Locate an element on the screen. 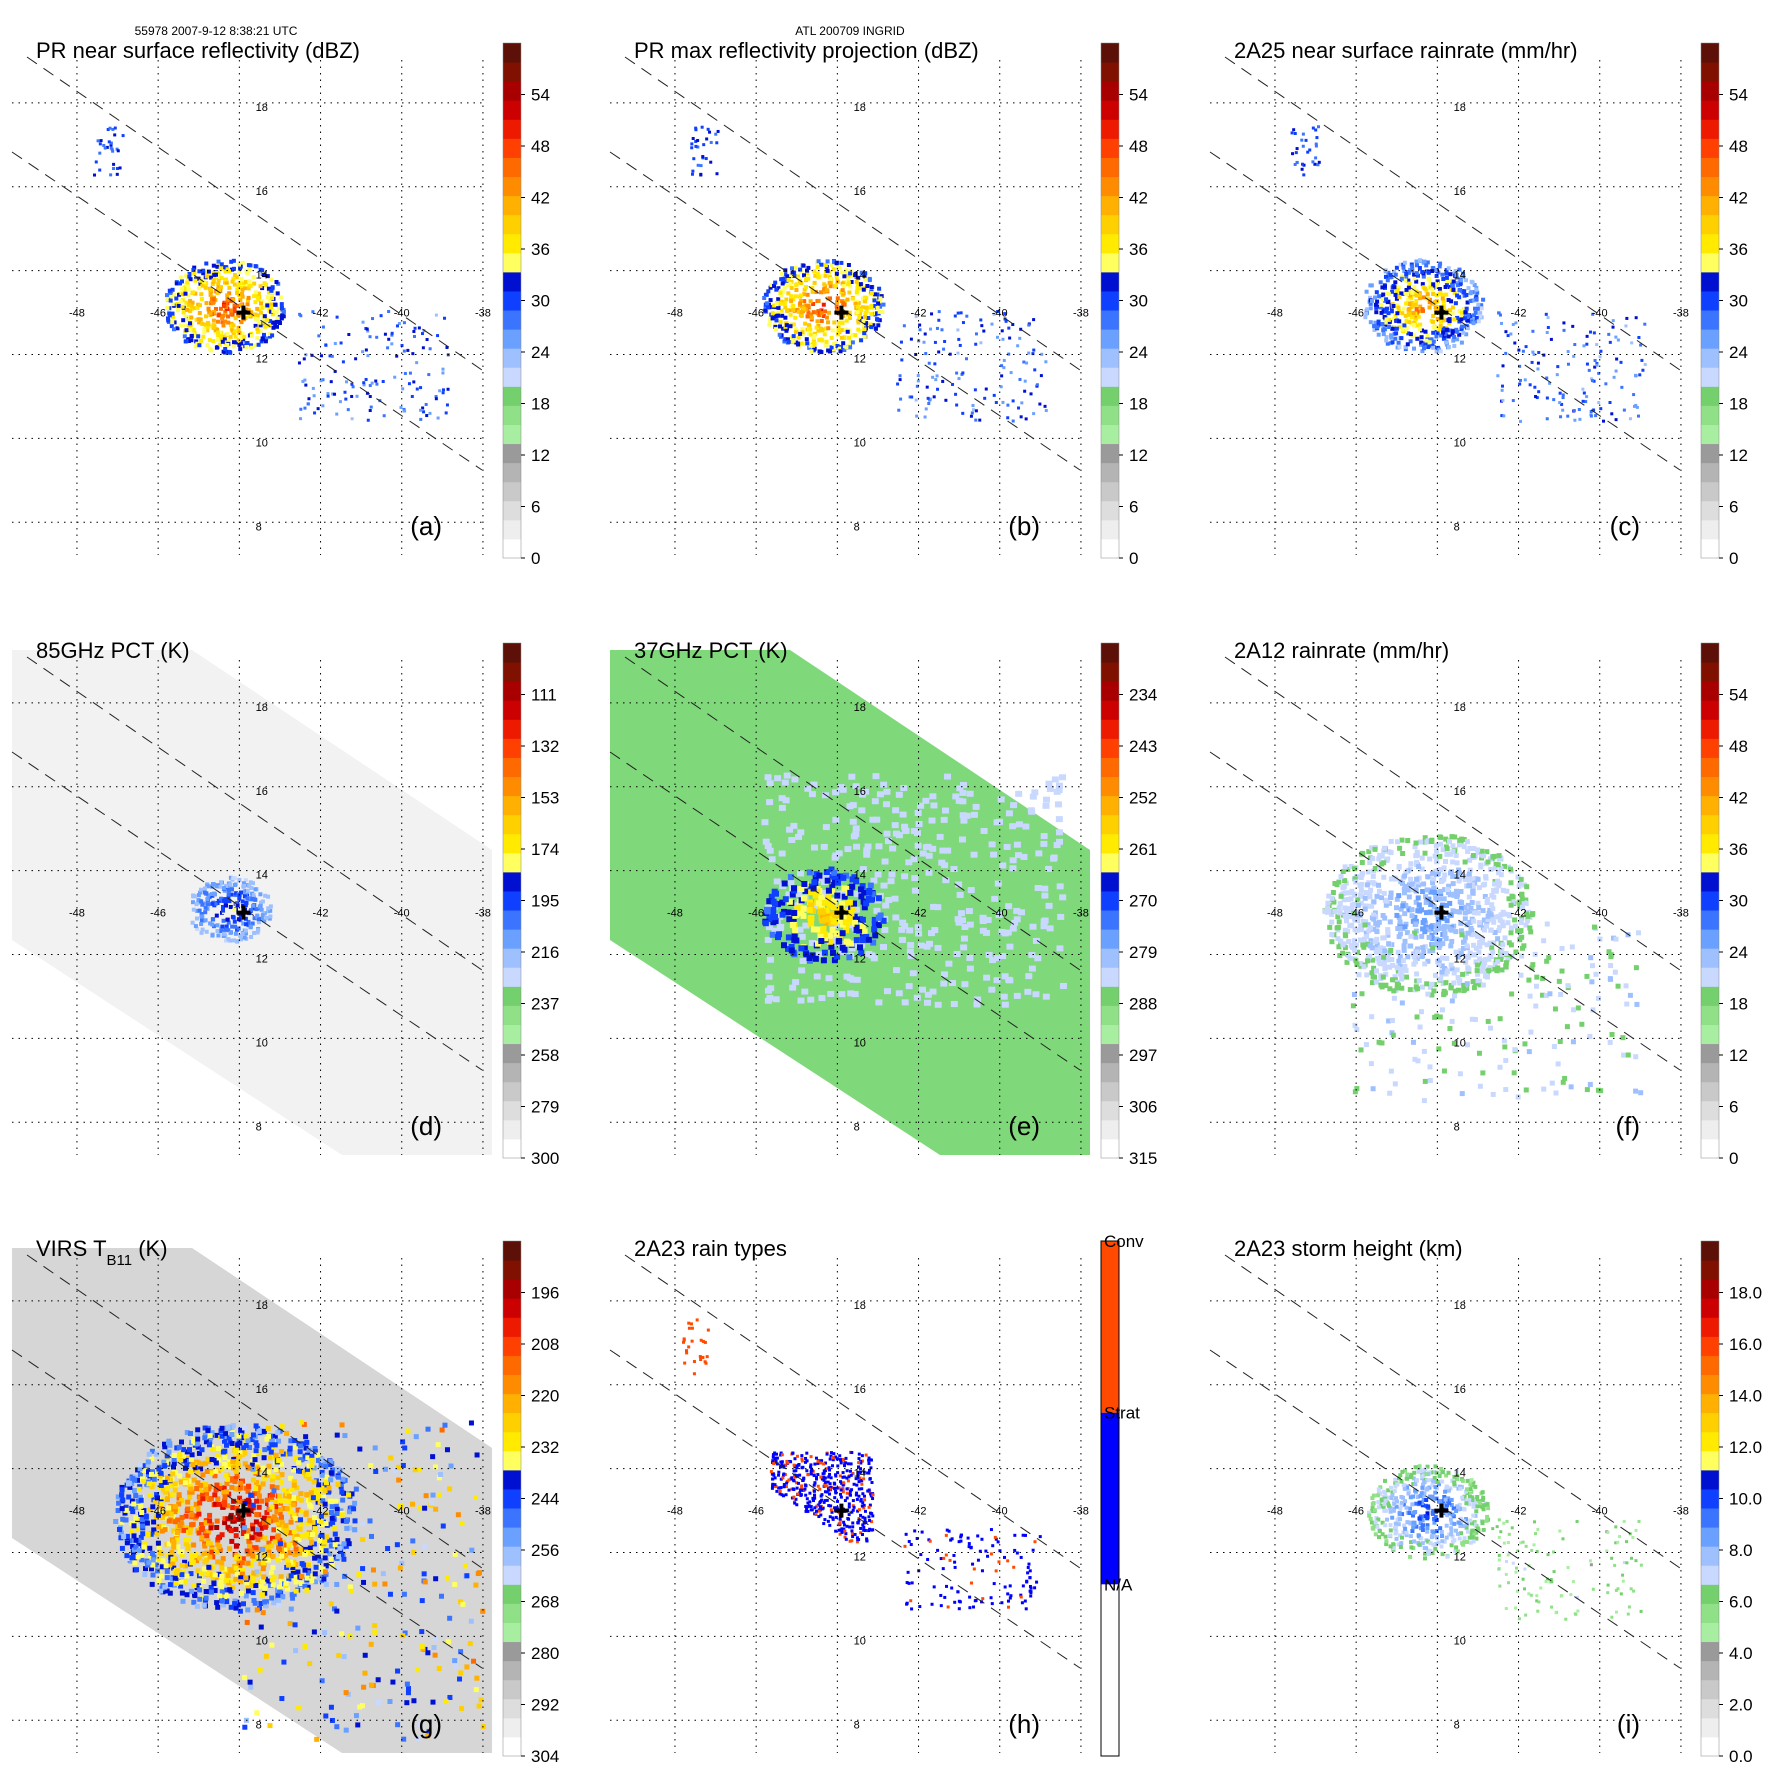 The image size is (1771, 1771). lon-tick-label: -46 is located at coordinates (756, 314).